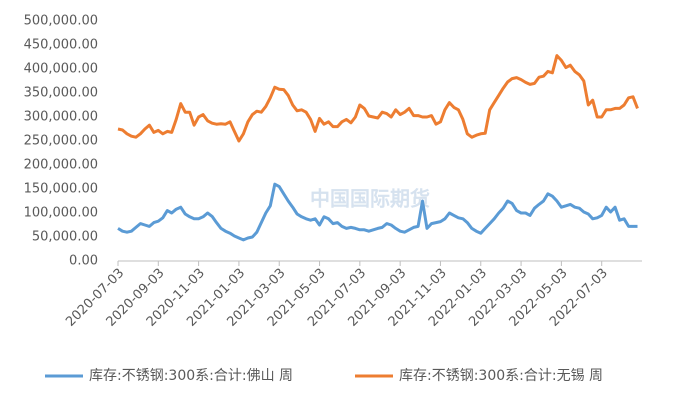  Describe the element at coordinates (501, 376) in the screenshot. I see `legend-label: 库存:不锈钢:300系:合计:无锡 周` at that location.